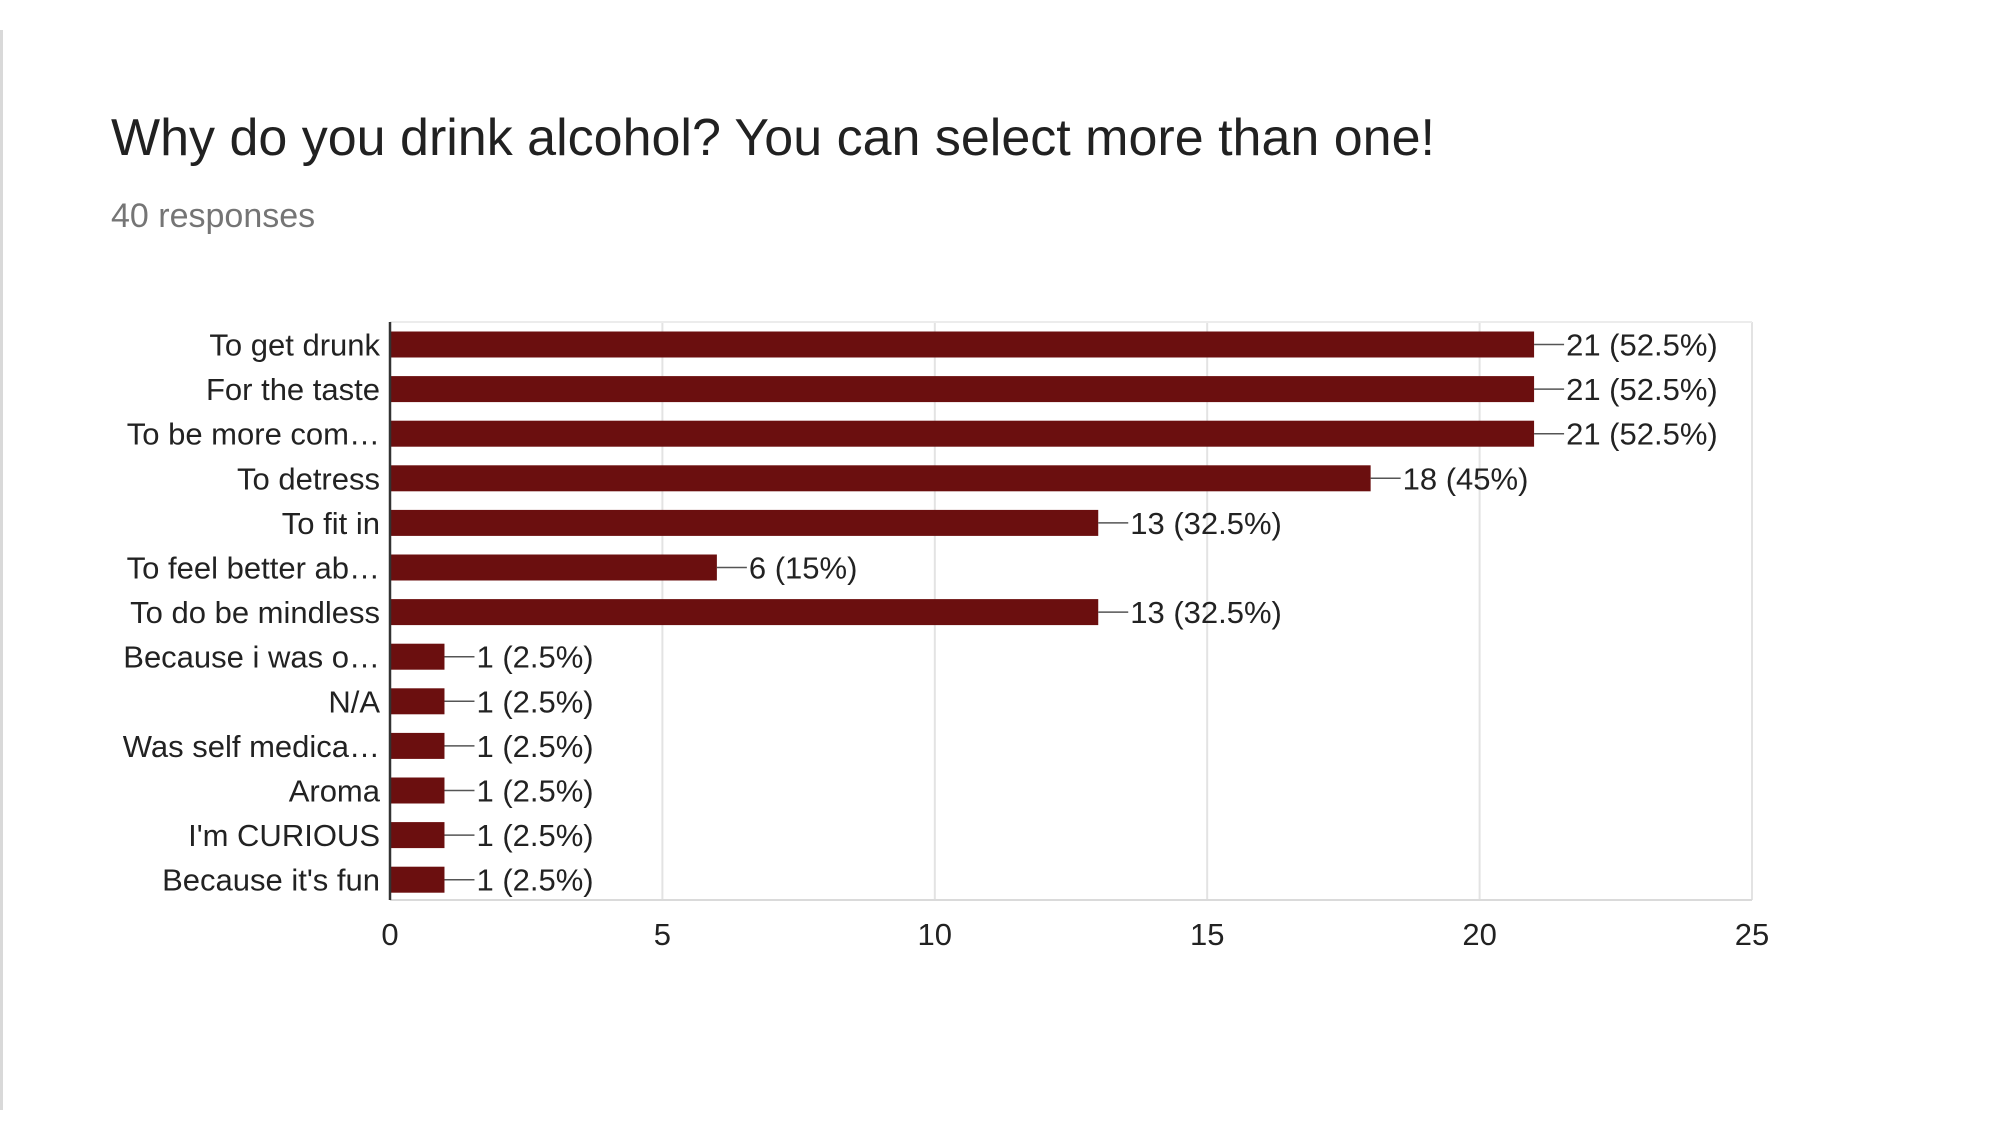 Image resolution: width=2000 pixels, height=1125 pixels. What do you see at coordinates (255, 612) in the screenshot?
I see `category-label: To do be mindless` at bounding box center [255, 612].